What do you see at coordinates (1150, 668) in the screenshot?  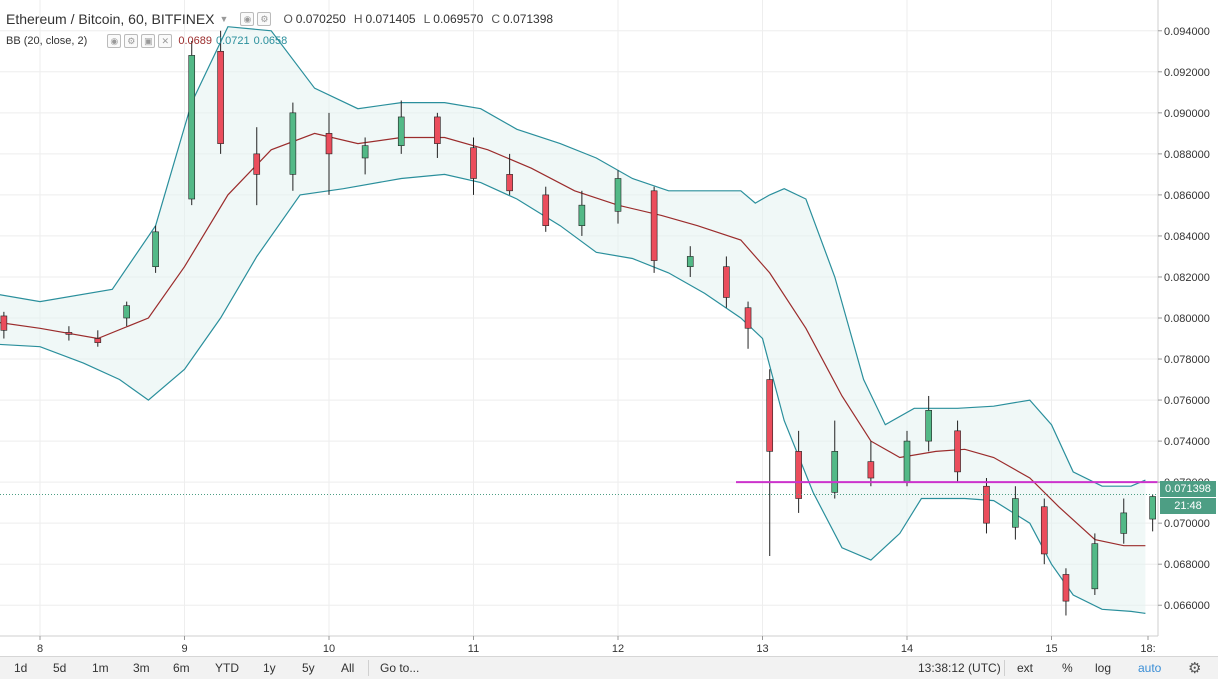 I see `auto-toggle: auto` at bounding box center [1150, 668].